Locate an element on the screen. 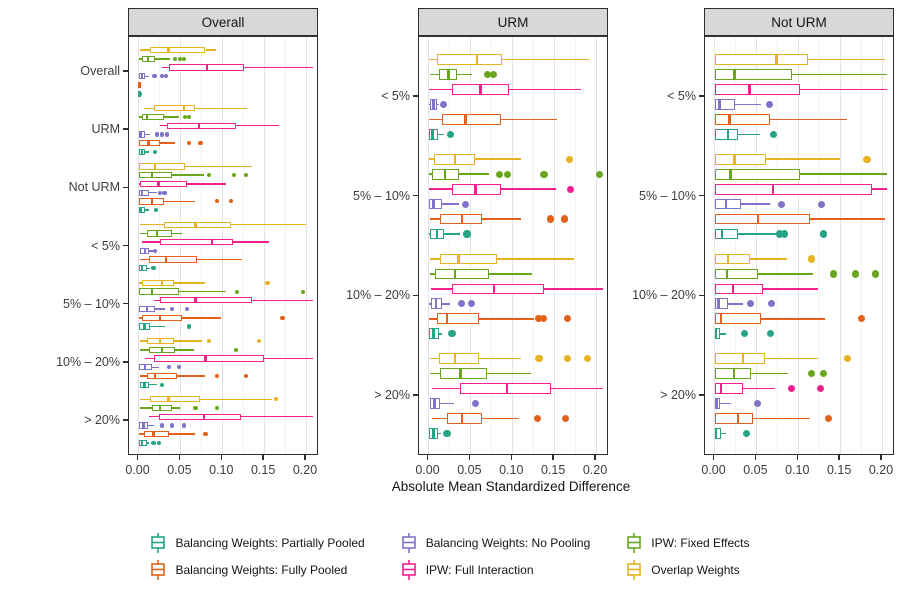 The image size is (900, 600). legend-item: Balancing Weights: Partially Pooled is located at coordinates (257, 543).